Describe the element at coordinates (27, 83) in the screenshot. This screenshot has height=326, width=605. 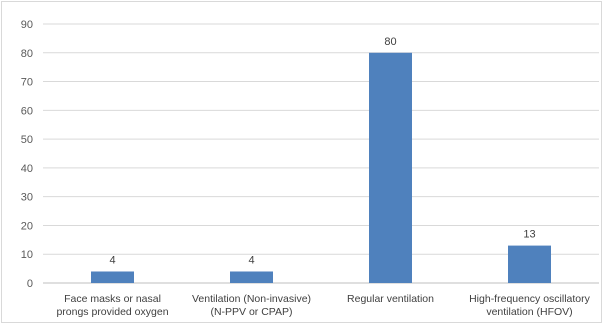
I see `y-tick-label: 70` at that location.